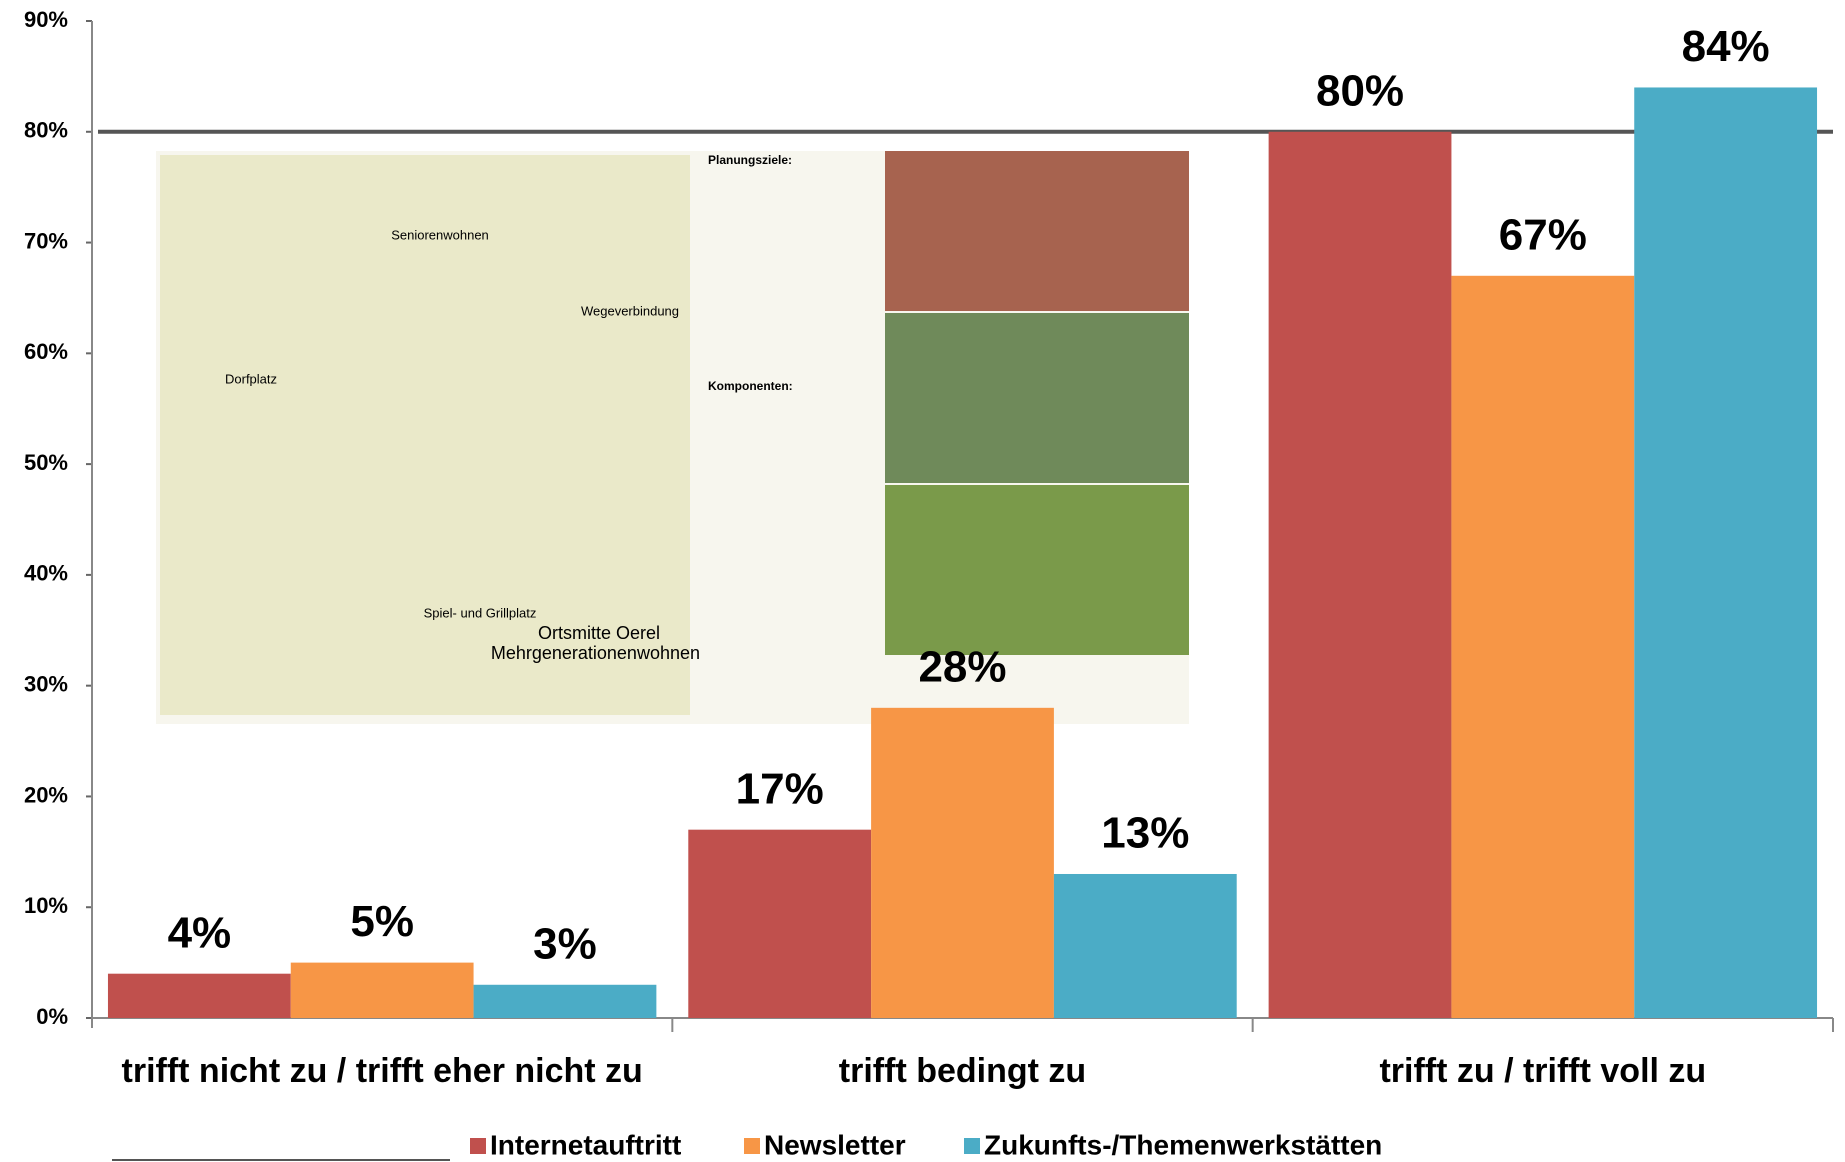 The width and height of the screenshot is (1845, 1162). I want to click on y-tick-label: 70%, so click(46, 240).